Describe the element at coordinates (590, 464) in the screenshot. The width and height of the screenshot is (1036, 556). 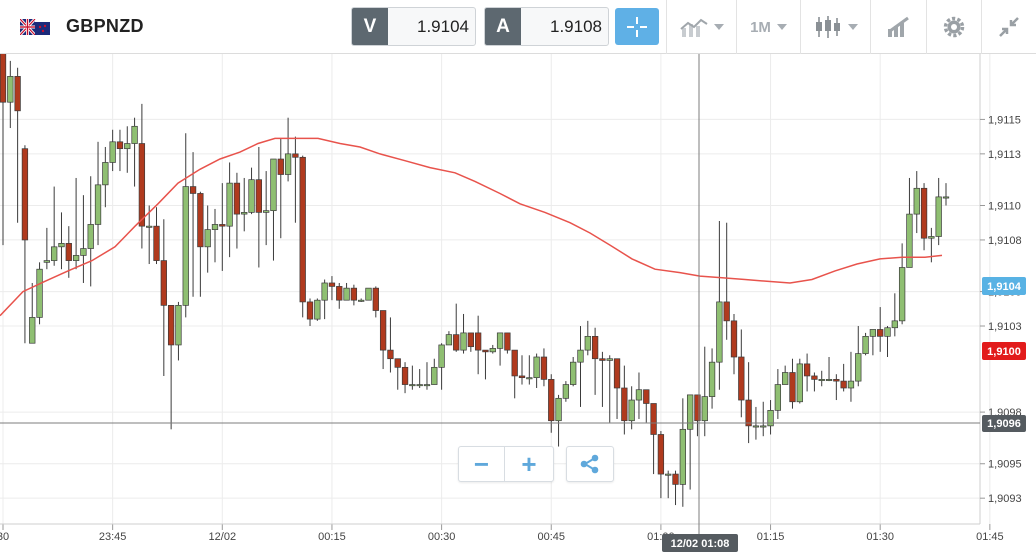
I see `share-button` at that location.